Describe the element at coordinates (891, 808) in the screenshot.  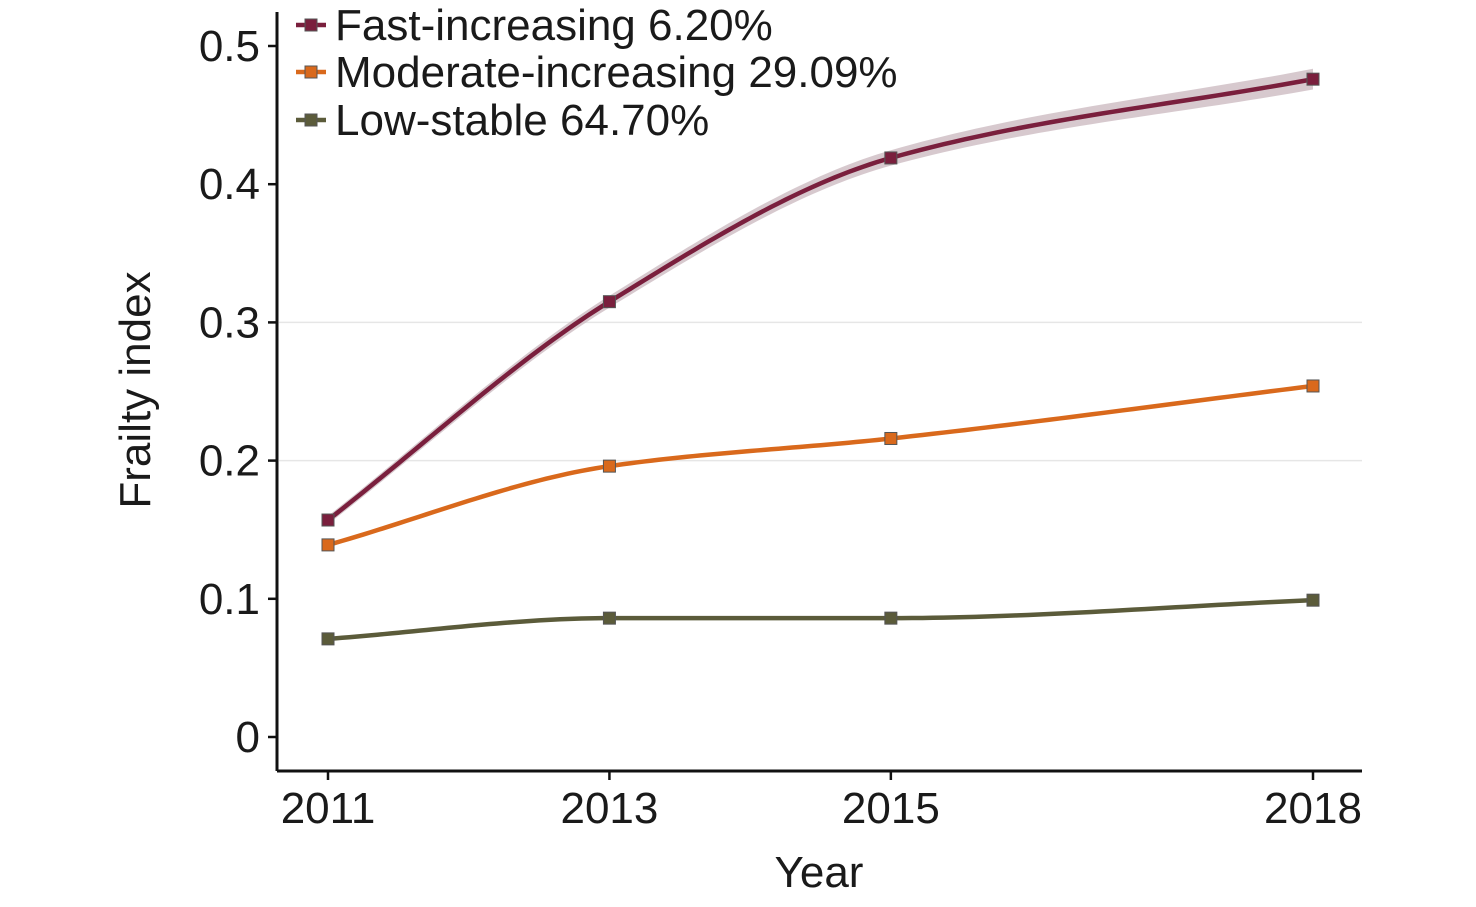
I see `x-tick-label: 2015` at that location.